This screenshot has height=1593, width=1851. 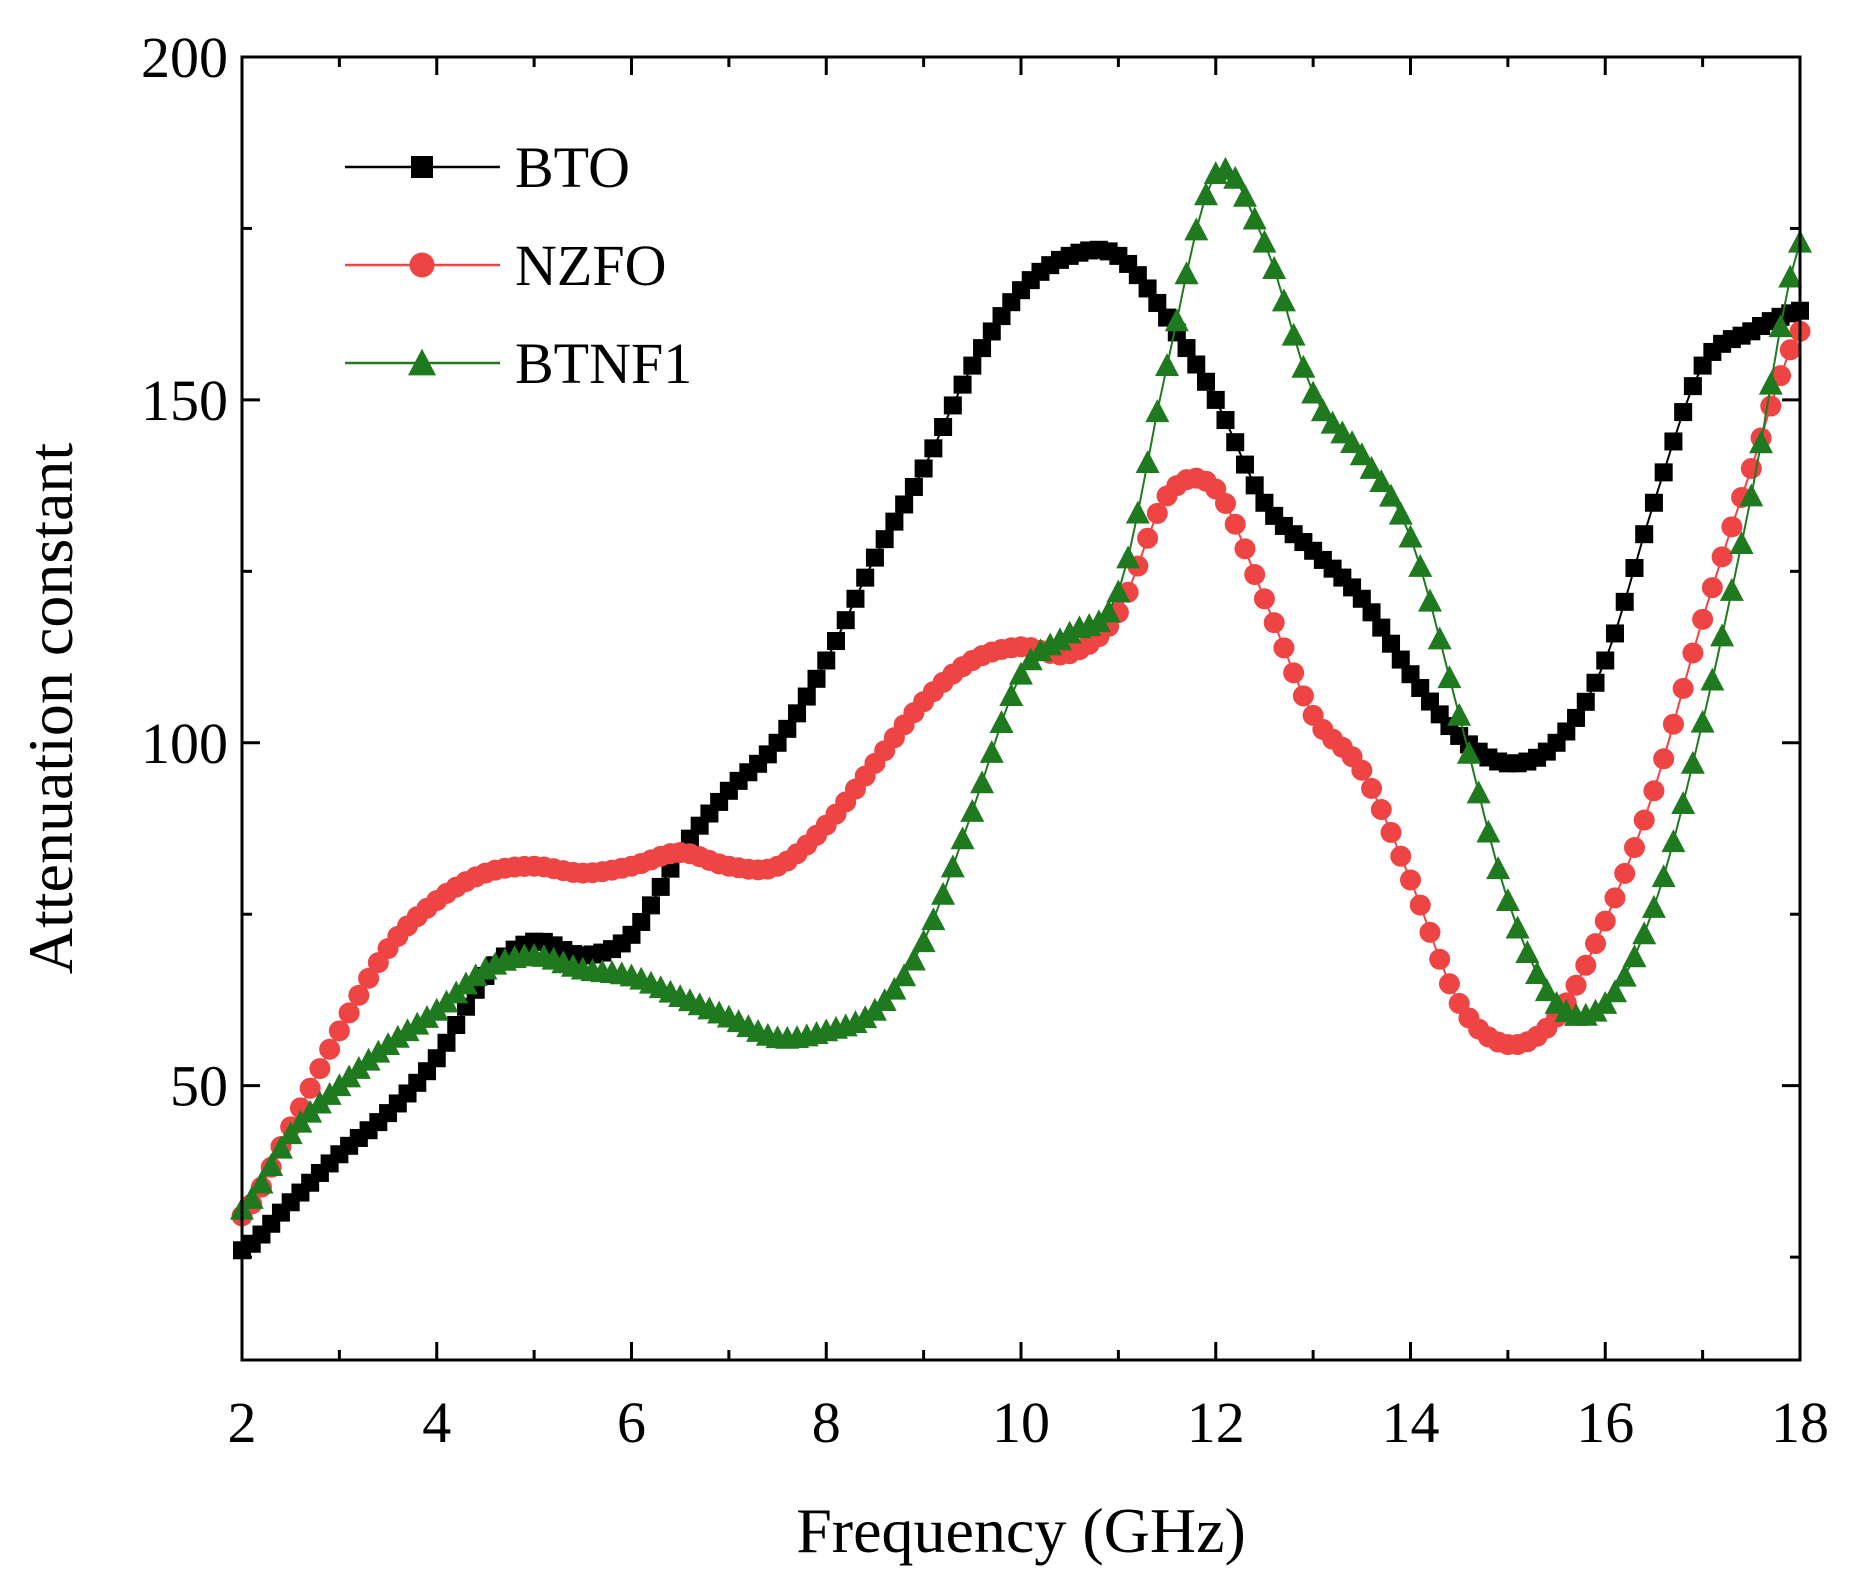 I want to click on legend-label: NZFO, so click(x=590, y=265).